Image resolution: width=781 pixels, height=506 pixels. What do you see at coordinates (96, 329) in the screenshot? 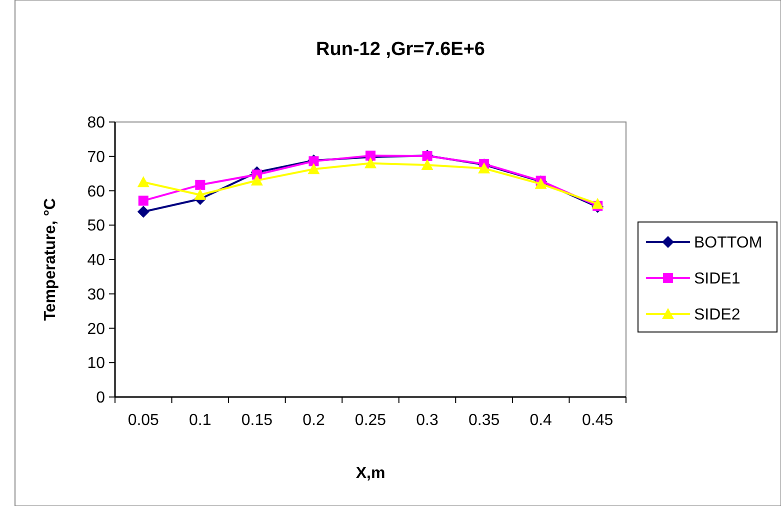
I see `y-tick-label: 20` at bounding box center [96, 329].